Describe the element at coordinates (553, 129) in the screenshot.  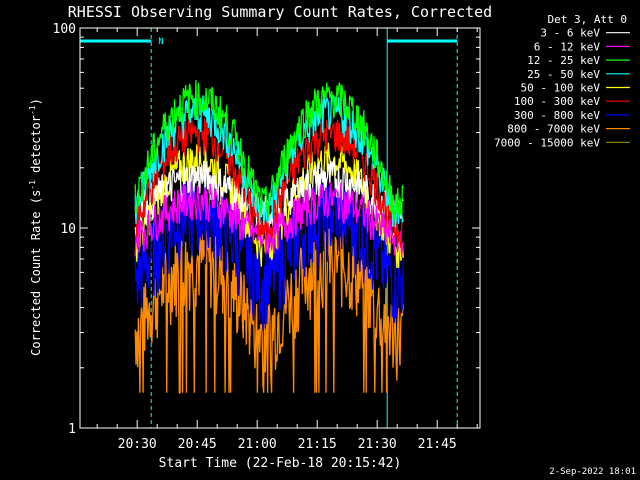
I see `legend-label: 800 - 7000 keV` at that location.